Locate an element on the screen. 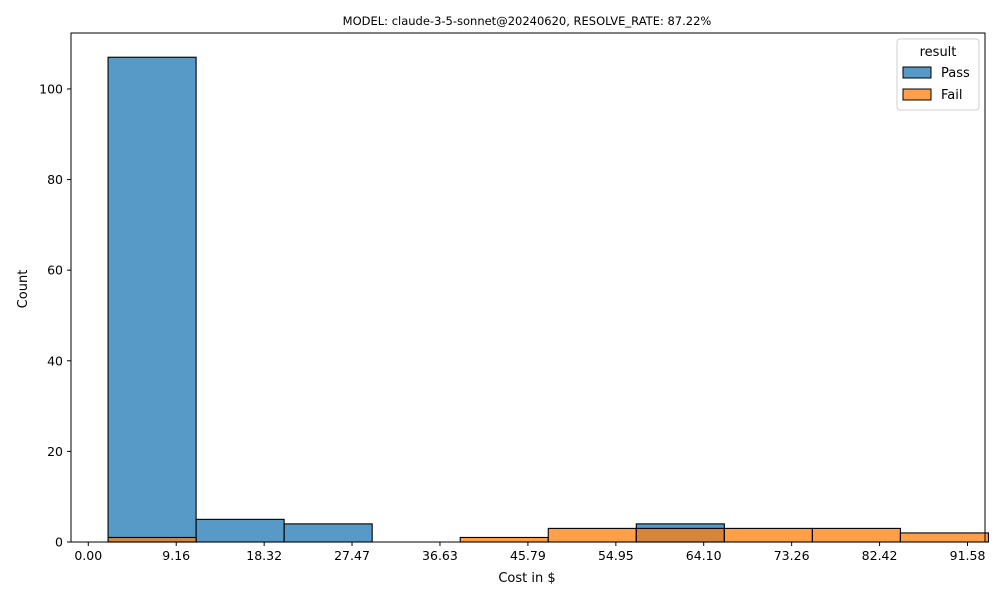  y-tick-label-0: 0 is located at coordinates (59, 542).